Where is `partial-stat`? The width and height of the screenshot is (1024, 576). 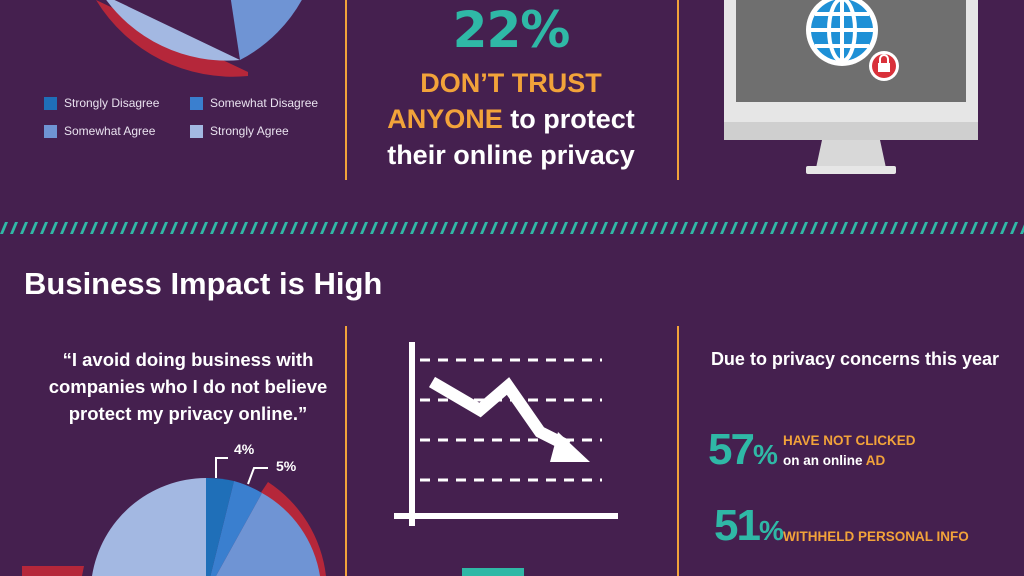
partial-stat is located at coordinates (493, 572).